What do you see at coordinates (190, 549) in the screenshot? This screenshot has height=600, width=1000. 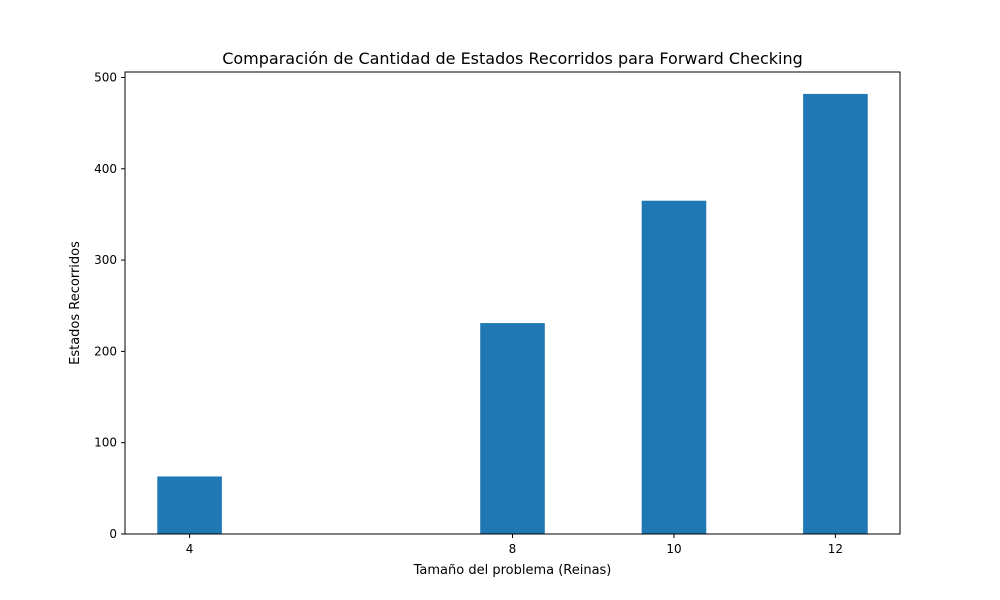 I see `x-tick-label: 4` at bounding box center [190, 549].